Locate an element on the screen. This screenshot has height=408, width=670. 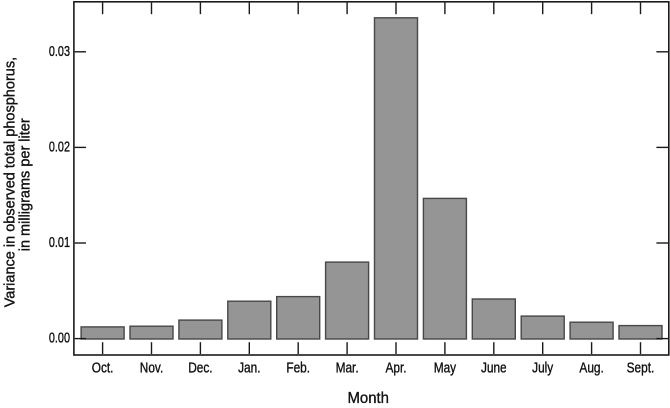
svg-text: Month is located at coordinates (367, 398).